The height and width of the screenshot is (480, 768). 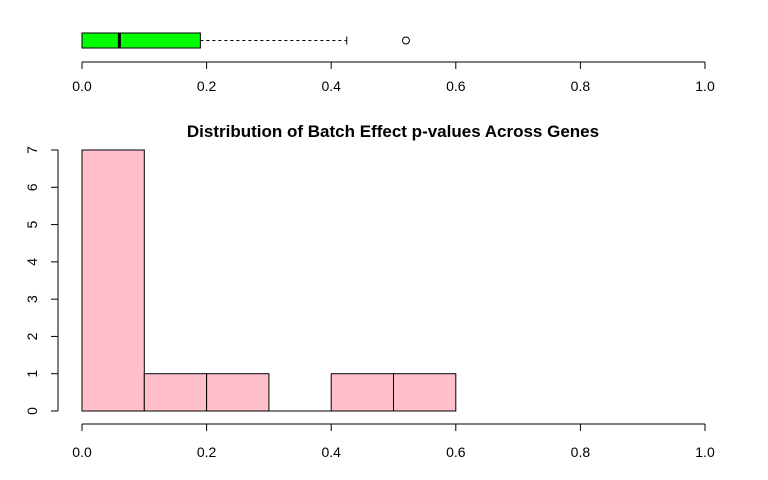 I want to click on histogram-x-tick-label: 0.0, so click(x=82, y=452).